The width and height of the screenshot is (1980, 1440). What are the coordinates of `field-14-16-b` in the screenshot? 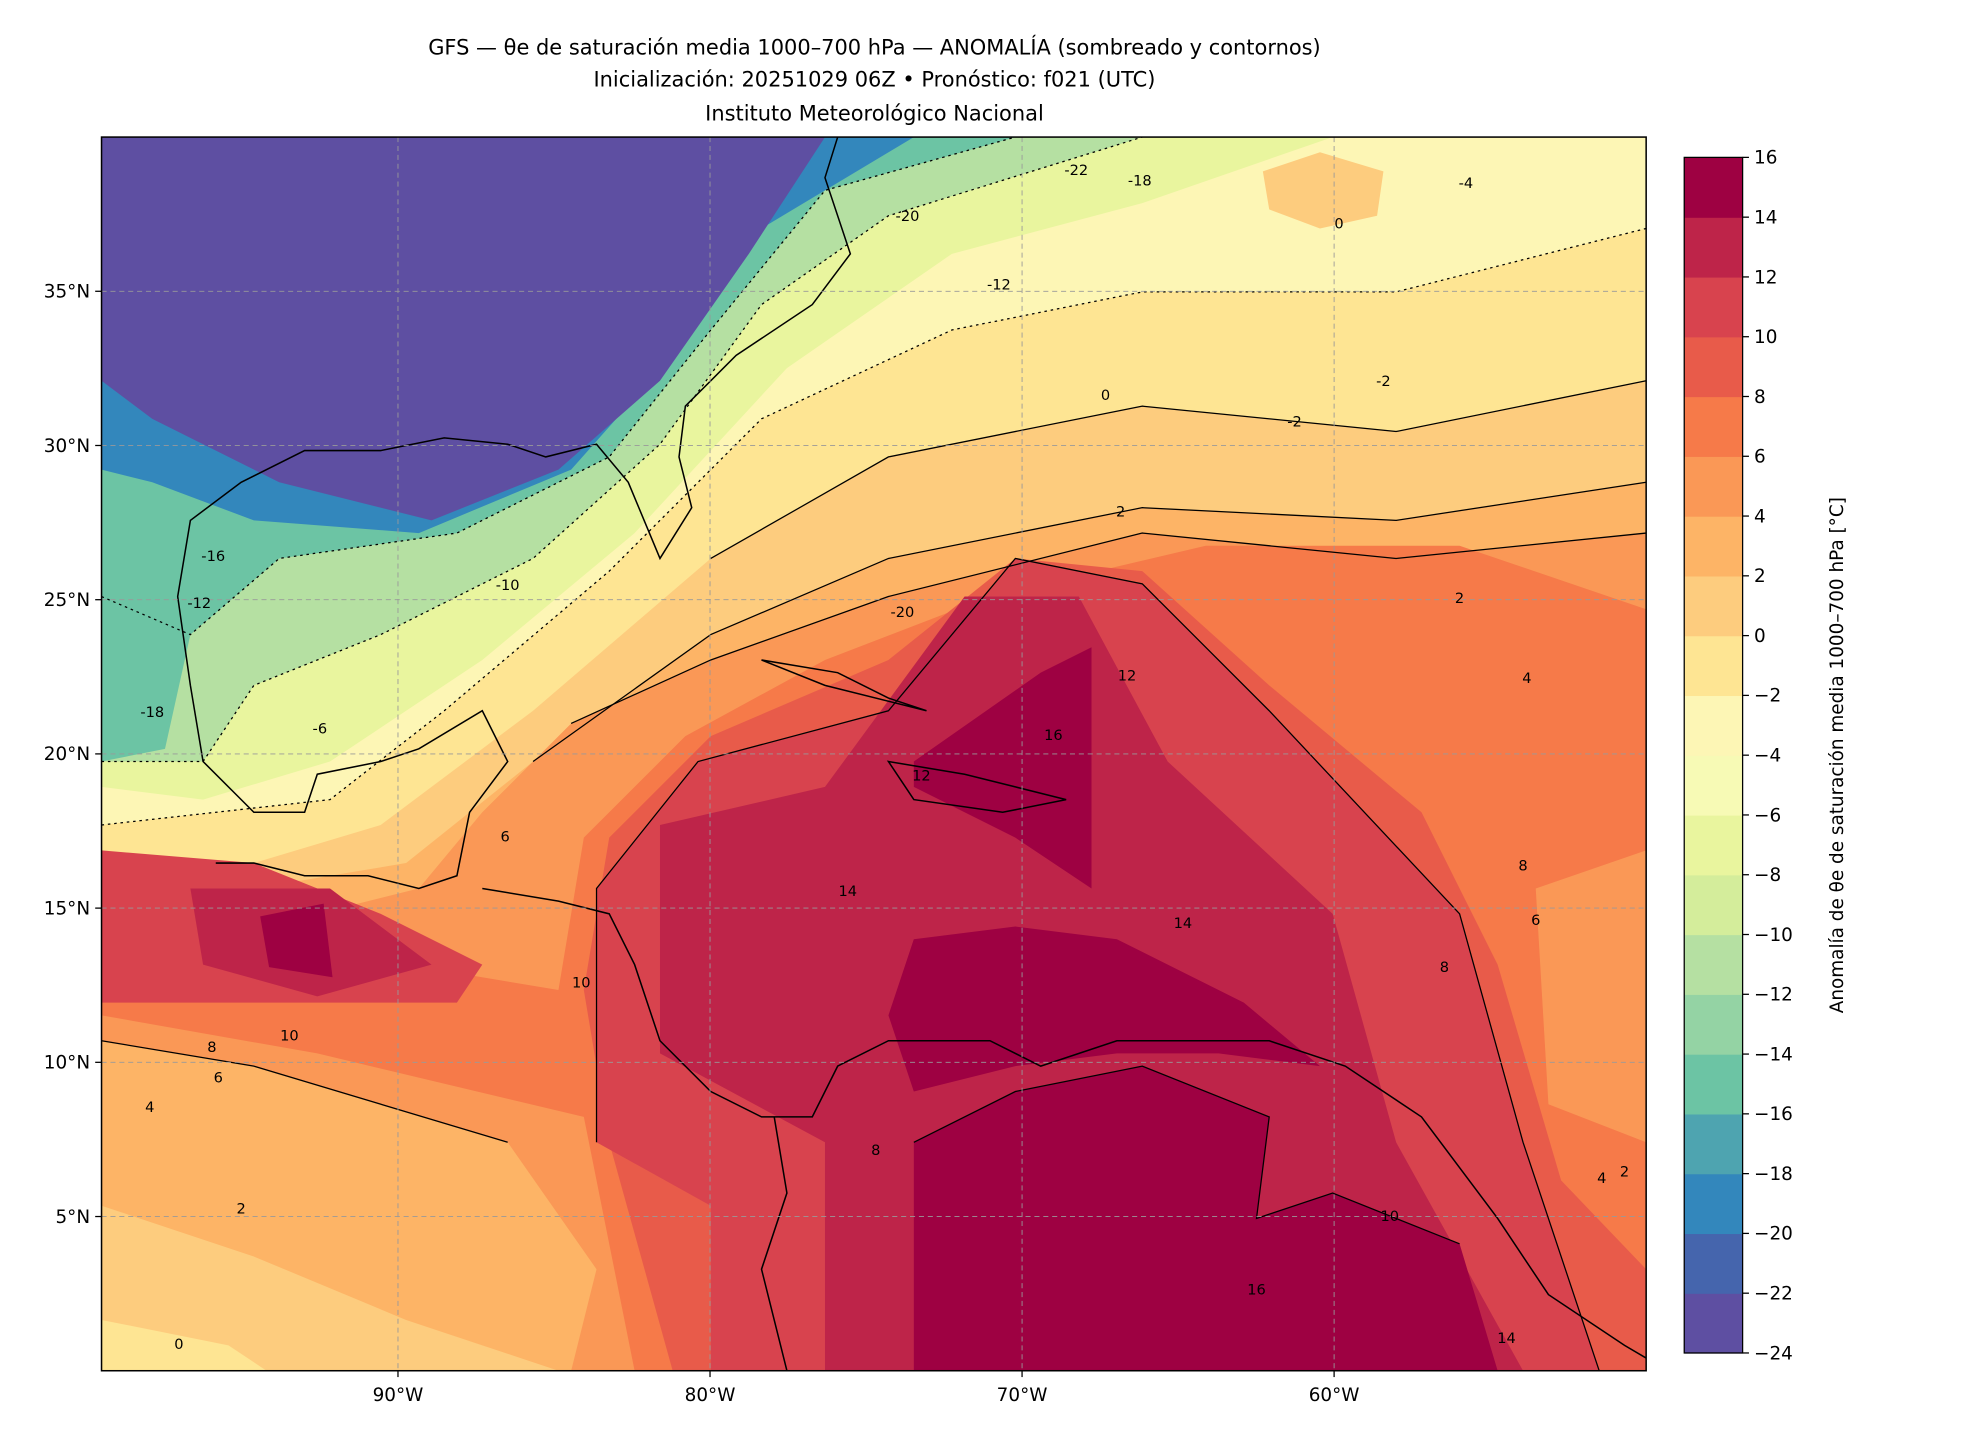 It's located at (1104, 1009).